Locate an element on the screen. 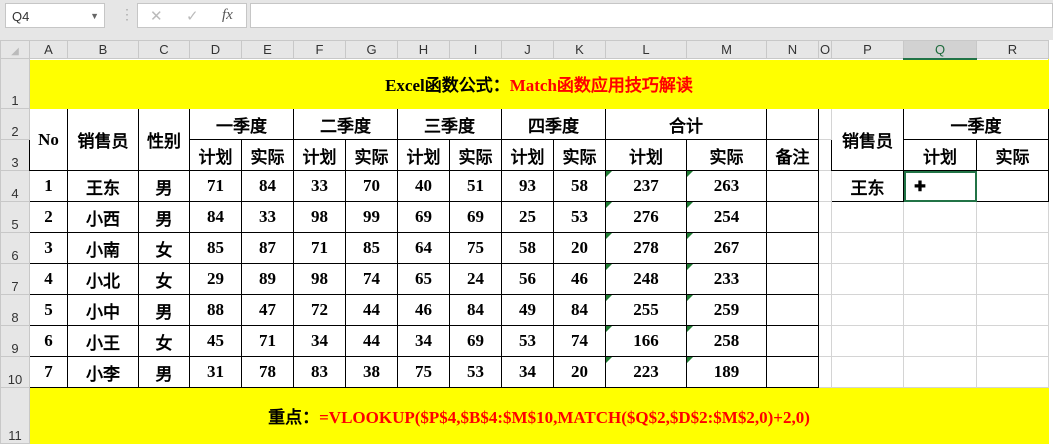 The image size is (1053, 444). column-header-D: D is located at coordinates (215, 49).